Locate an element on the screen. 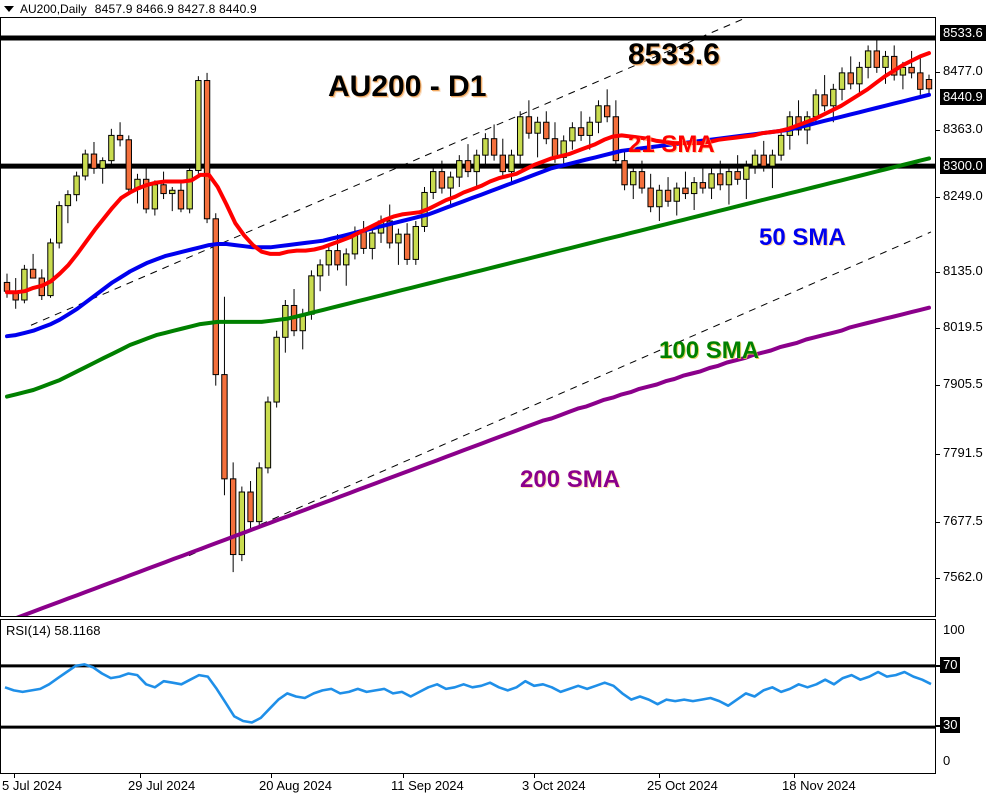 This screenshot has width=1000, height=800. date-label: 18 Nov 2024 is located at coordinates (819, 785).